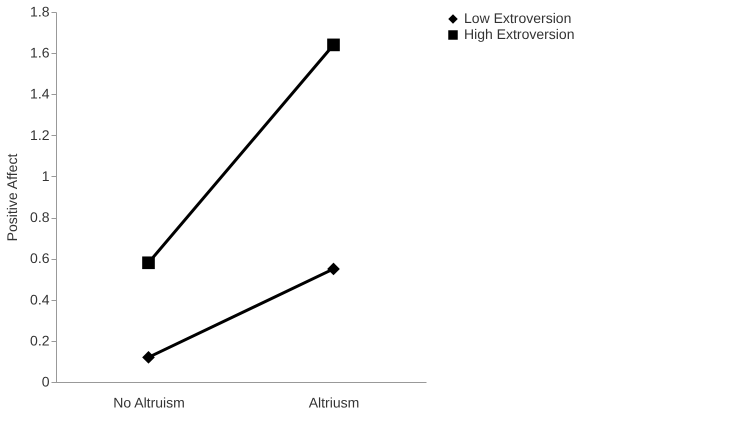  I want to click on legend-label: High Extroversion, so click(519, 34).